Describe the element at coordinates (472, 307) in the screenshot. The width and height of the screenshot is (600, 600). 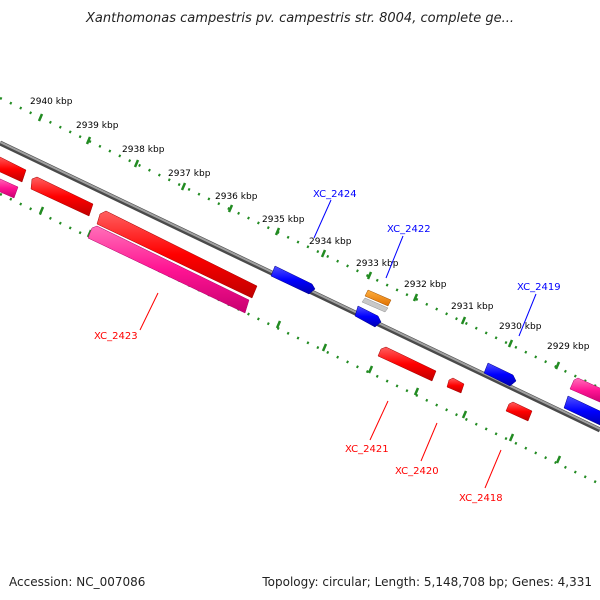
I see `tick-label-2931: 2931 kbp` at that location.